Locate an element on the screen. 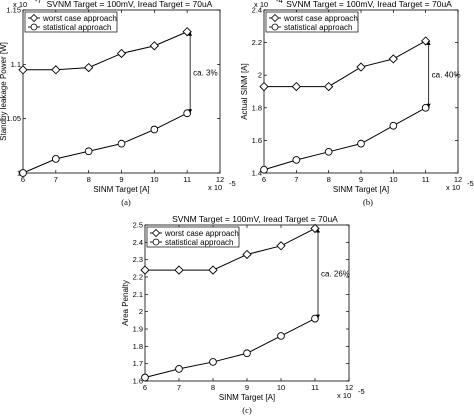 This screenshot has height=417, width=474. y-axis-label: Actual SINM [A] is located at coordinates (244, 91).